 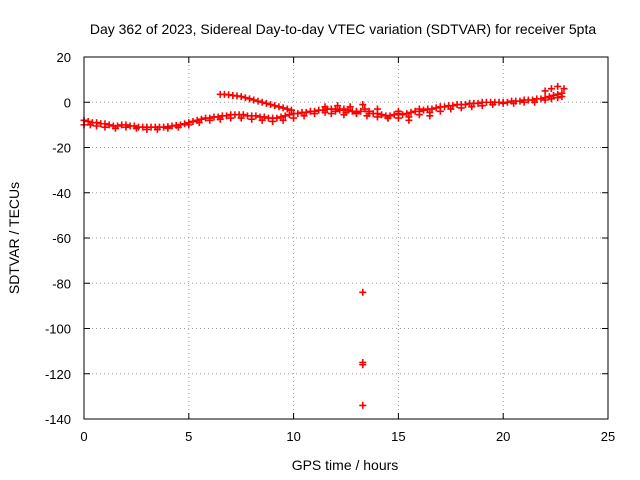 What do you see at coordinates (61, 148) in the screenshot?
I see `y-tick-label: -20` at bounding box center [61, 148].